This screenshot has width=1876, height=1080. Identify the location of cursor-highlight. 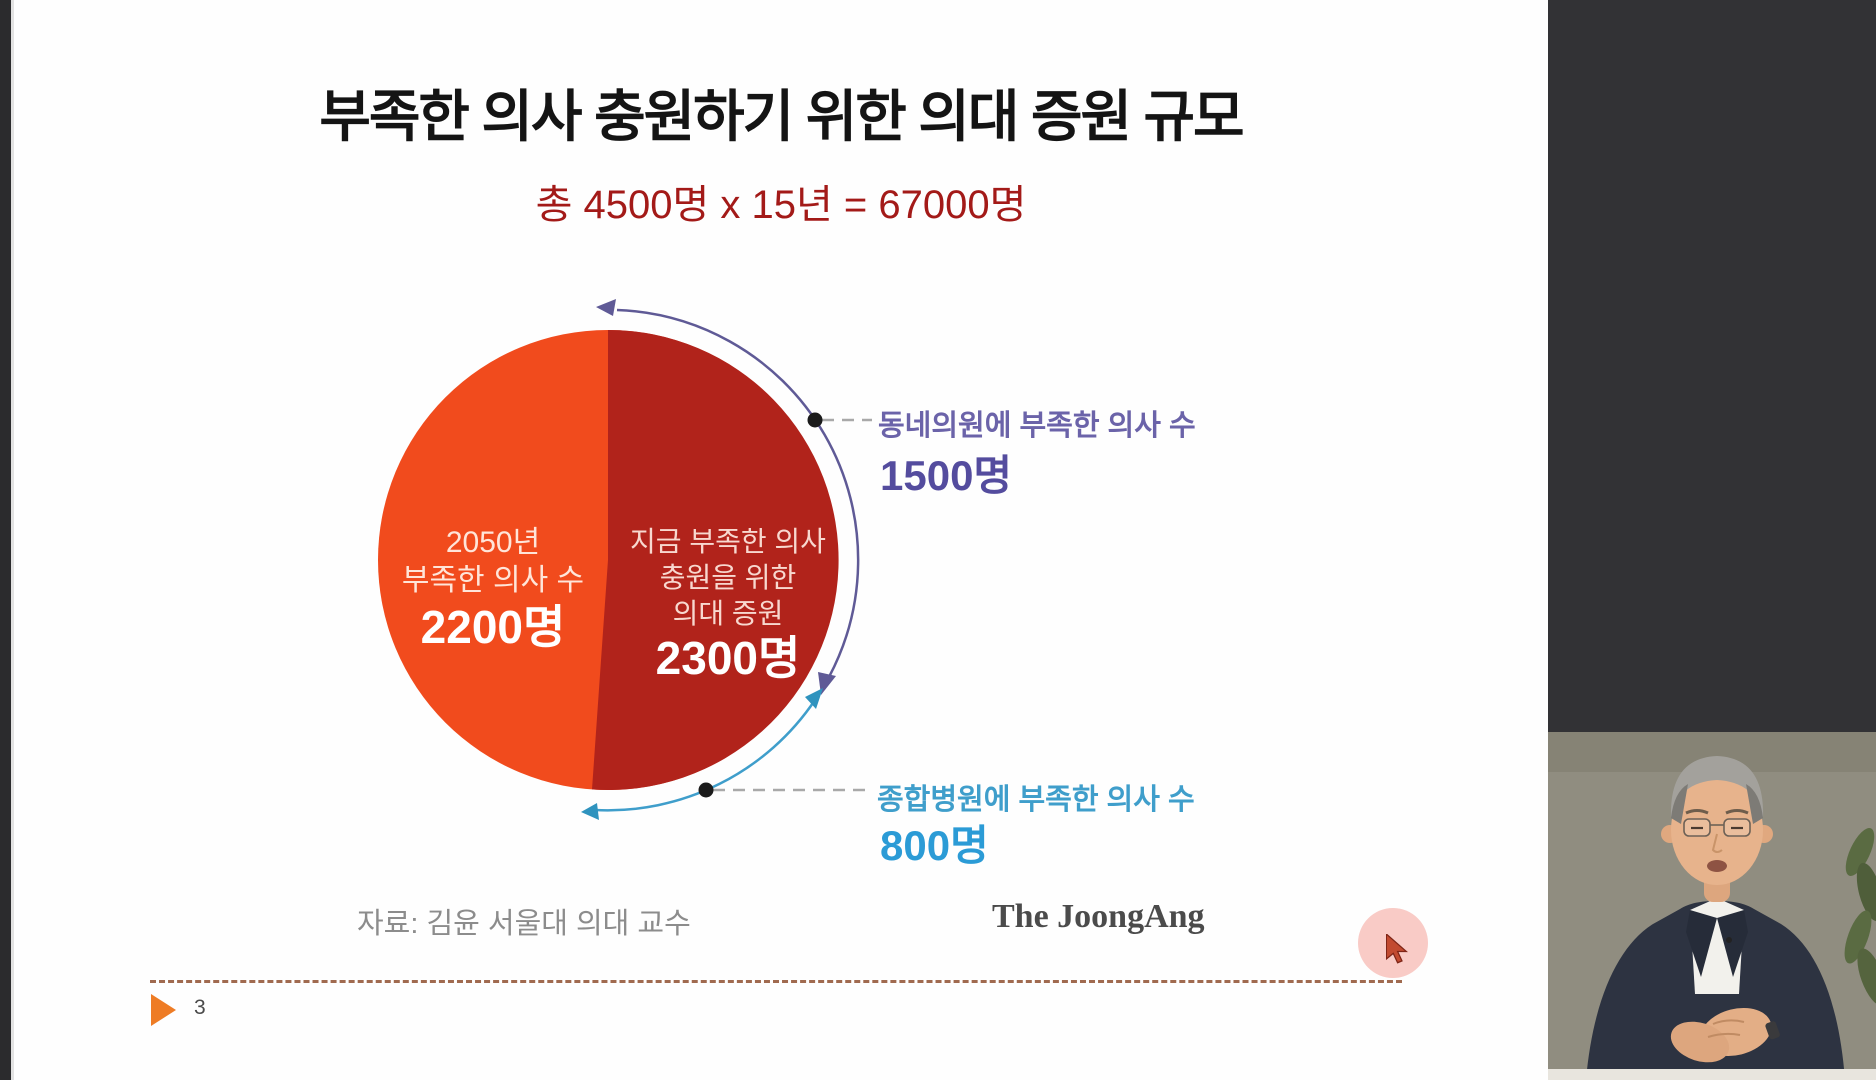
(1393, 943).